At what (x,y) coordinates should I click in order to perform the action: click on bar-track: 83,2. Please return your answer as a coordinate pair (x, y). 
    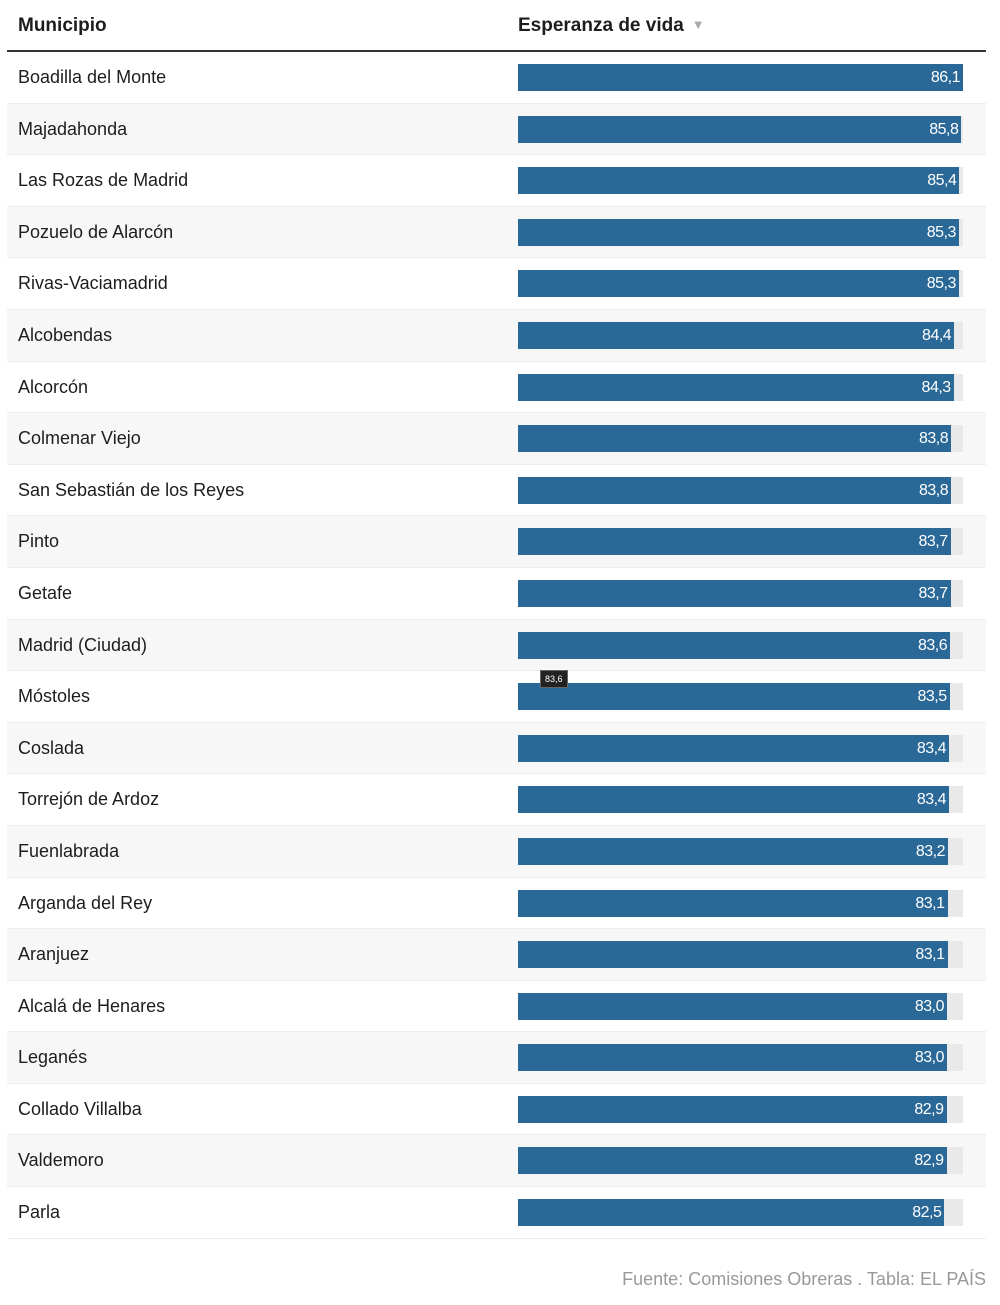
    Looking at the image, I should click on (740, 851).